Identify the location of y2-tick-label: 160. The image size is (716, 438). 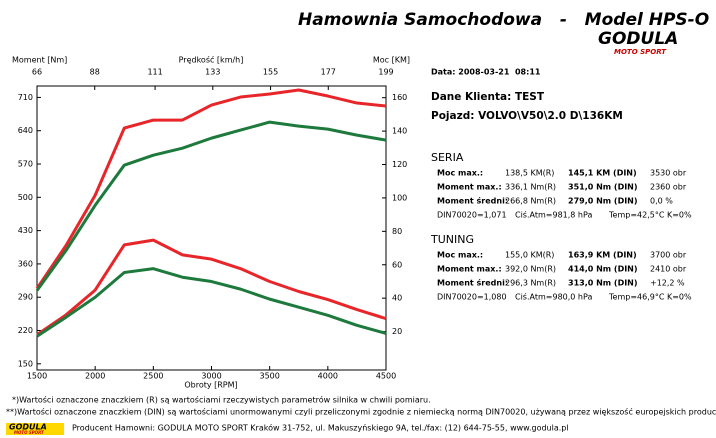
(399, 97).